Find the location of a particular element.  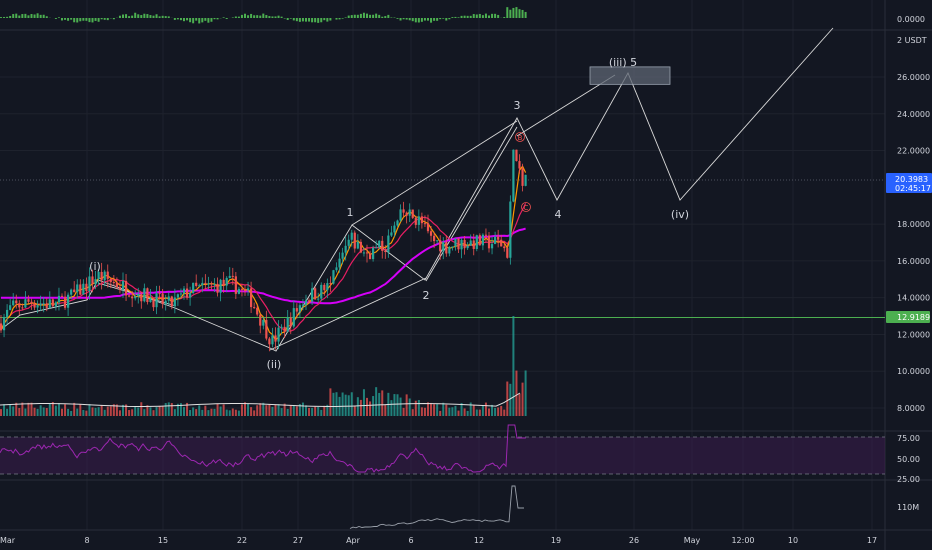

time-label-17: 17 is located at coordinates (872, 540).